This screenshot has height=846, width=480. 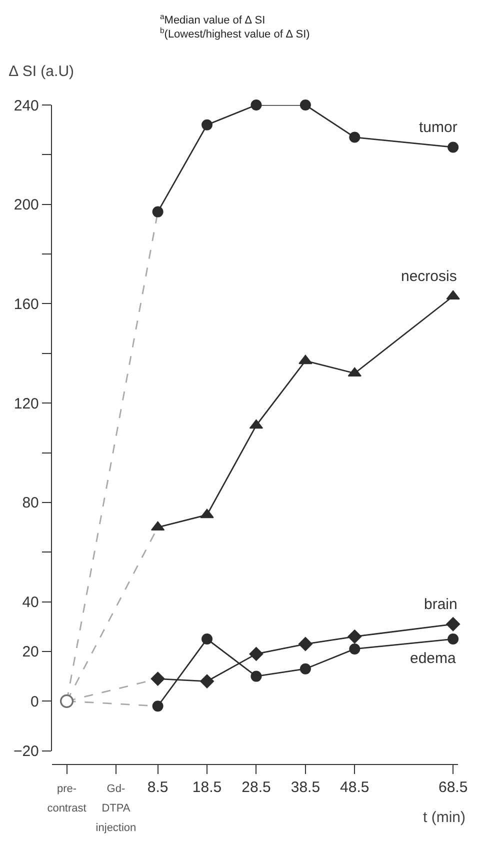 I want to click on x-tick-label: 68.5, so click(x=453, y=787).